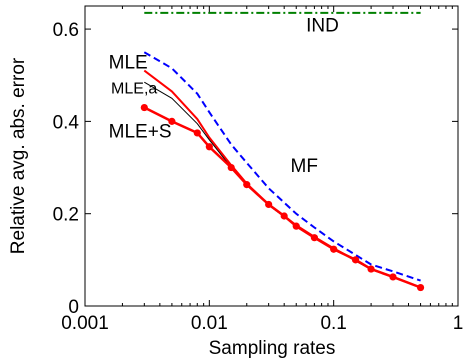 This screenshot has width=463, height=358. What do you see at coordinates (458, 323) in the screenshot?
I see `x-tick-label: 1` at bounding box center [458, 323].